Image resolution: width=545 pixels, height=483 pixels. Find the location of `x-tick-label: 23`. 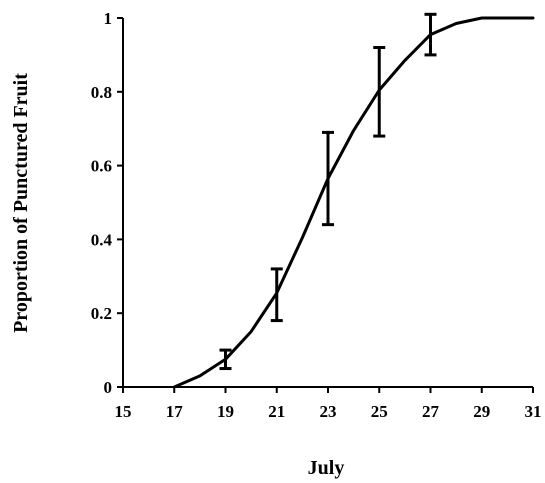

x-tick-label: 23 is located at coordinates (328, 411).